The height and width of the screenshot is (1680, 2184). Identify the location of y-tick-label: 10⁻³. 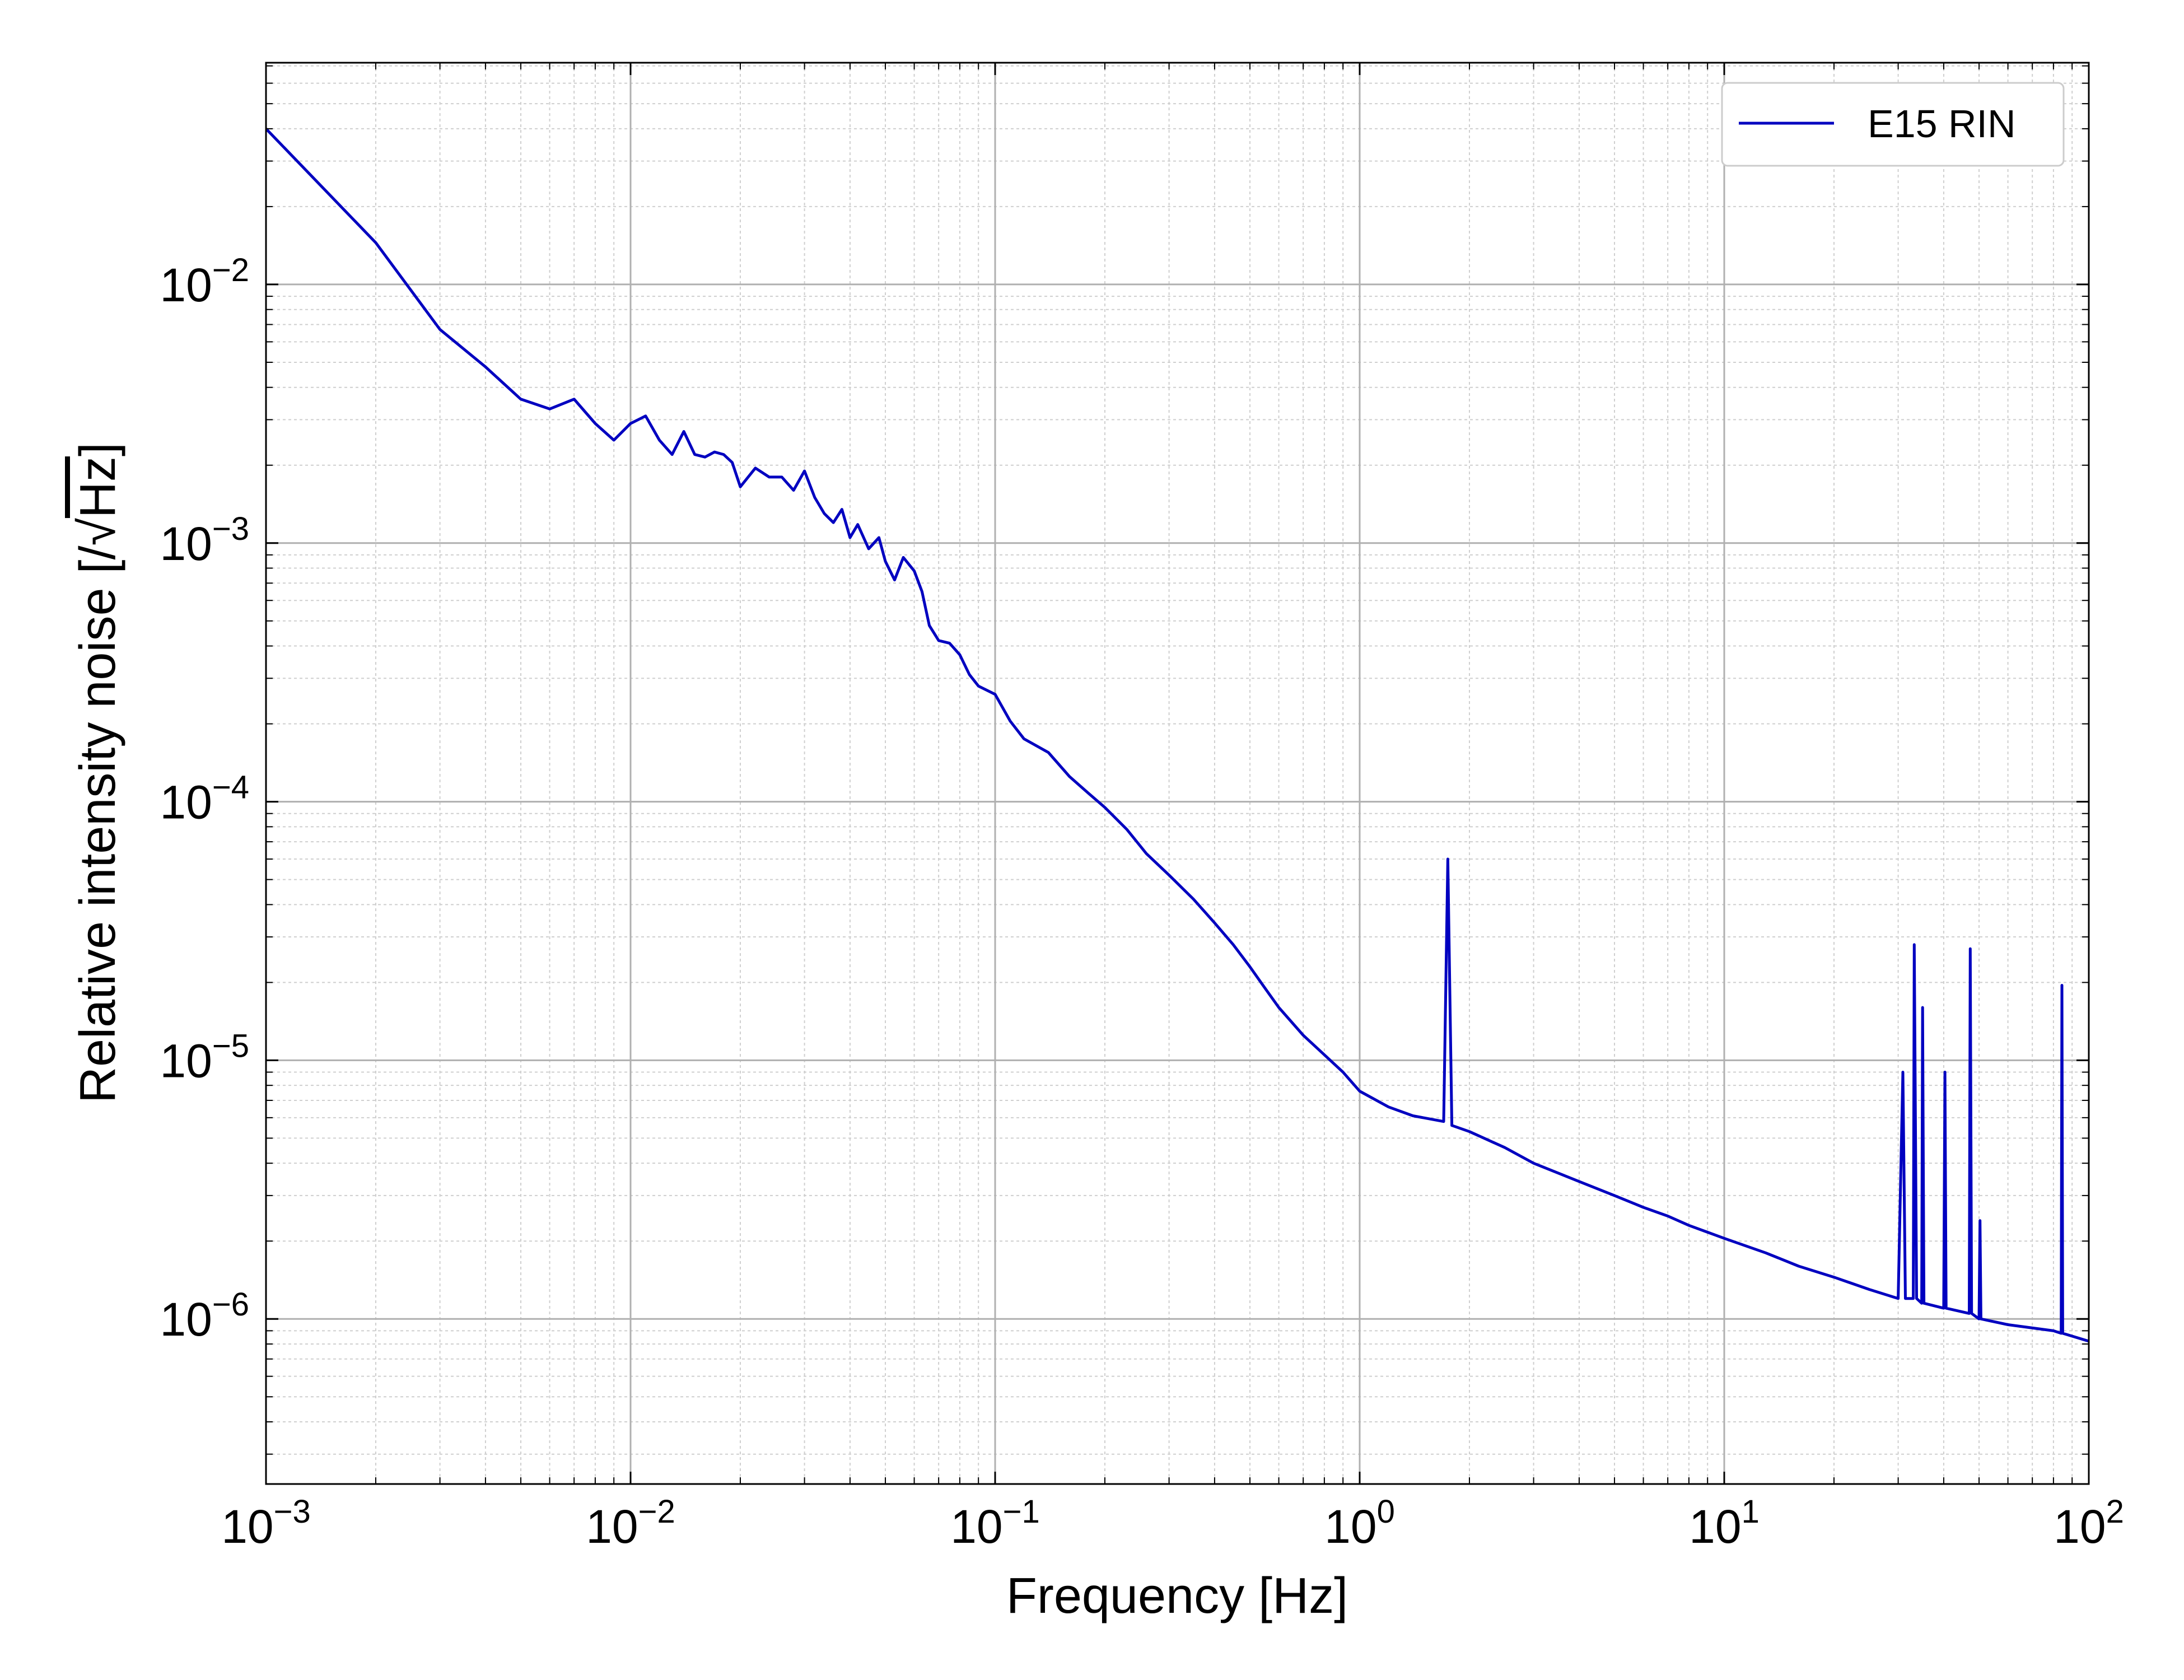
(205, 541).